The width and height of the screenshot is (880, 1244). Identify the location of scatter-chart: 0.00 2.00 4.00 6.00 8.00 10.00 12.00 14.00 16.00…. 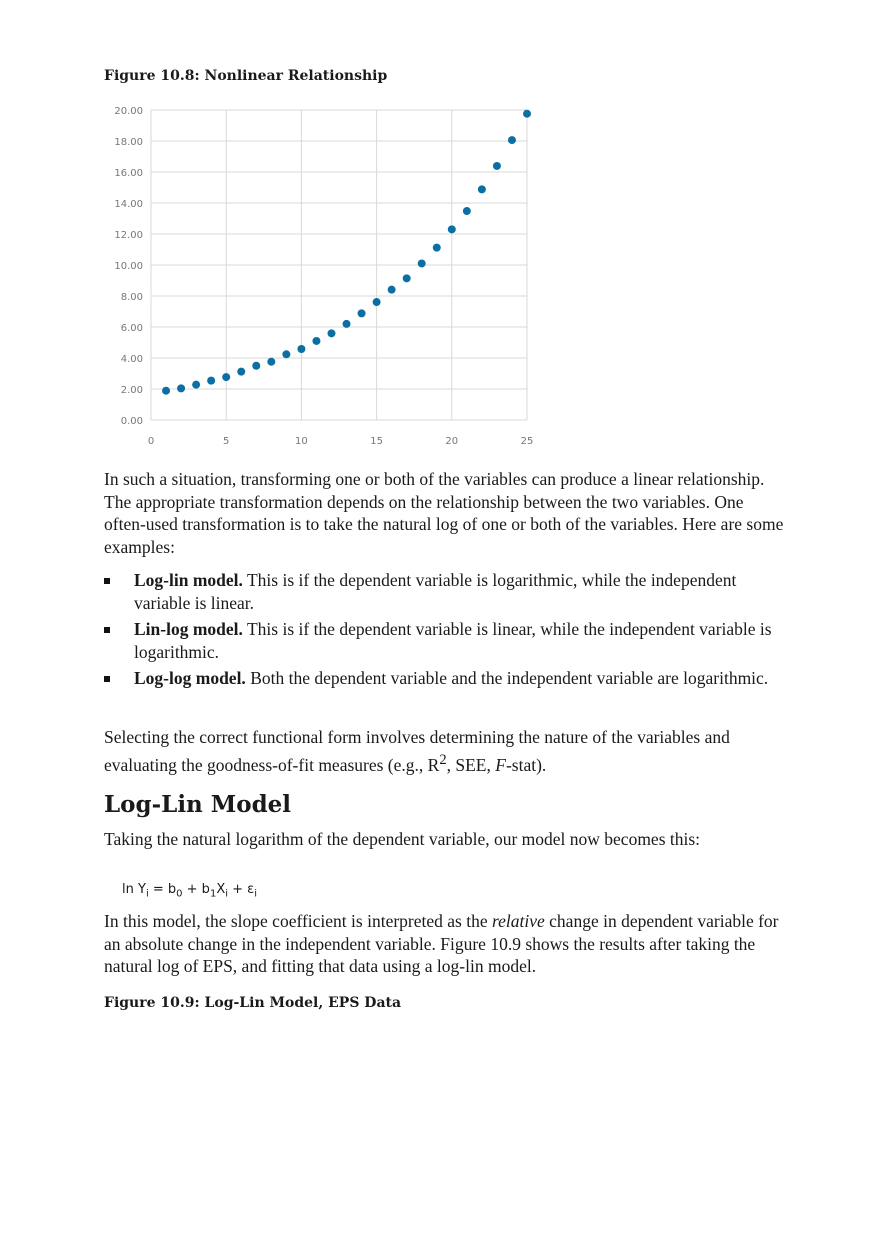
(324, 276).